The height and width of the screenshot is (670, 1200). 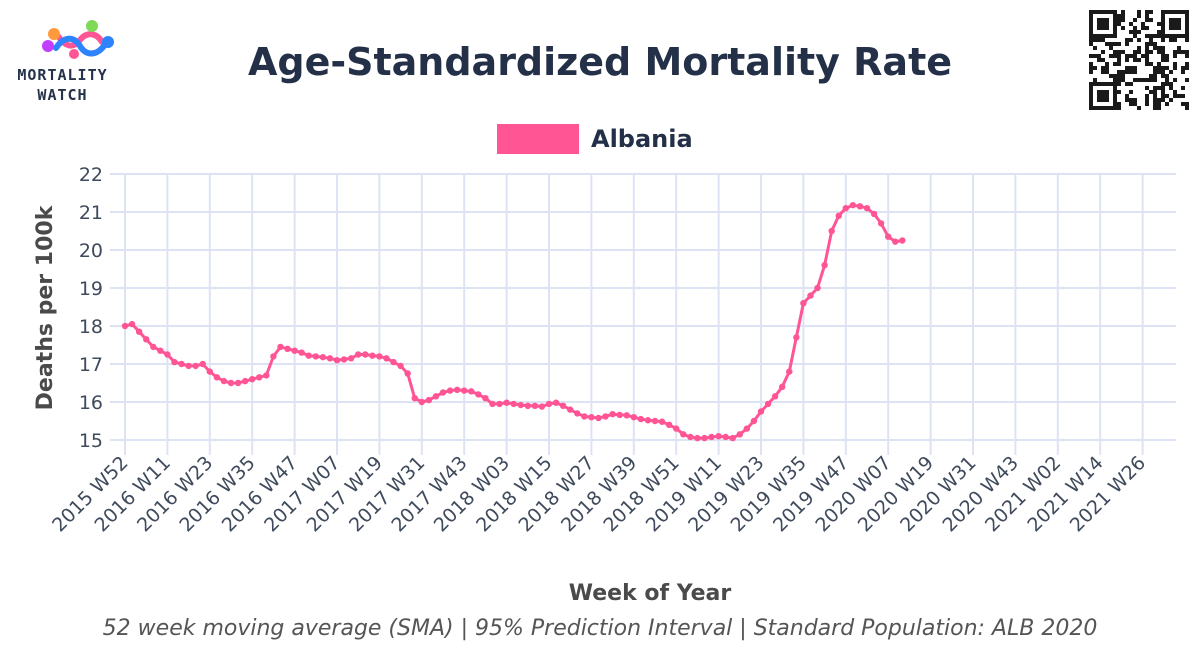 I want to click on y-tick-label: 18, so click(x=91, y=327).